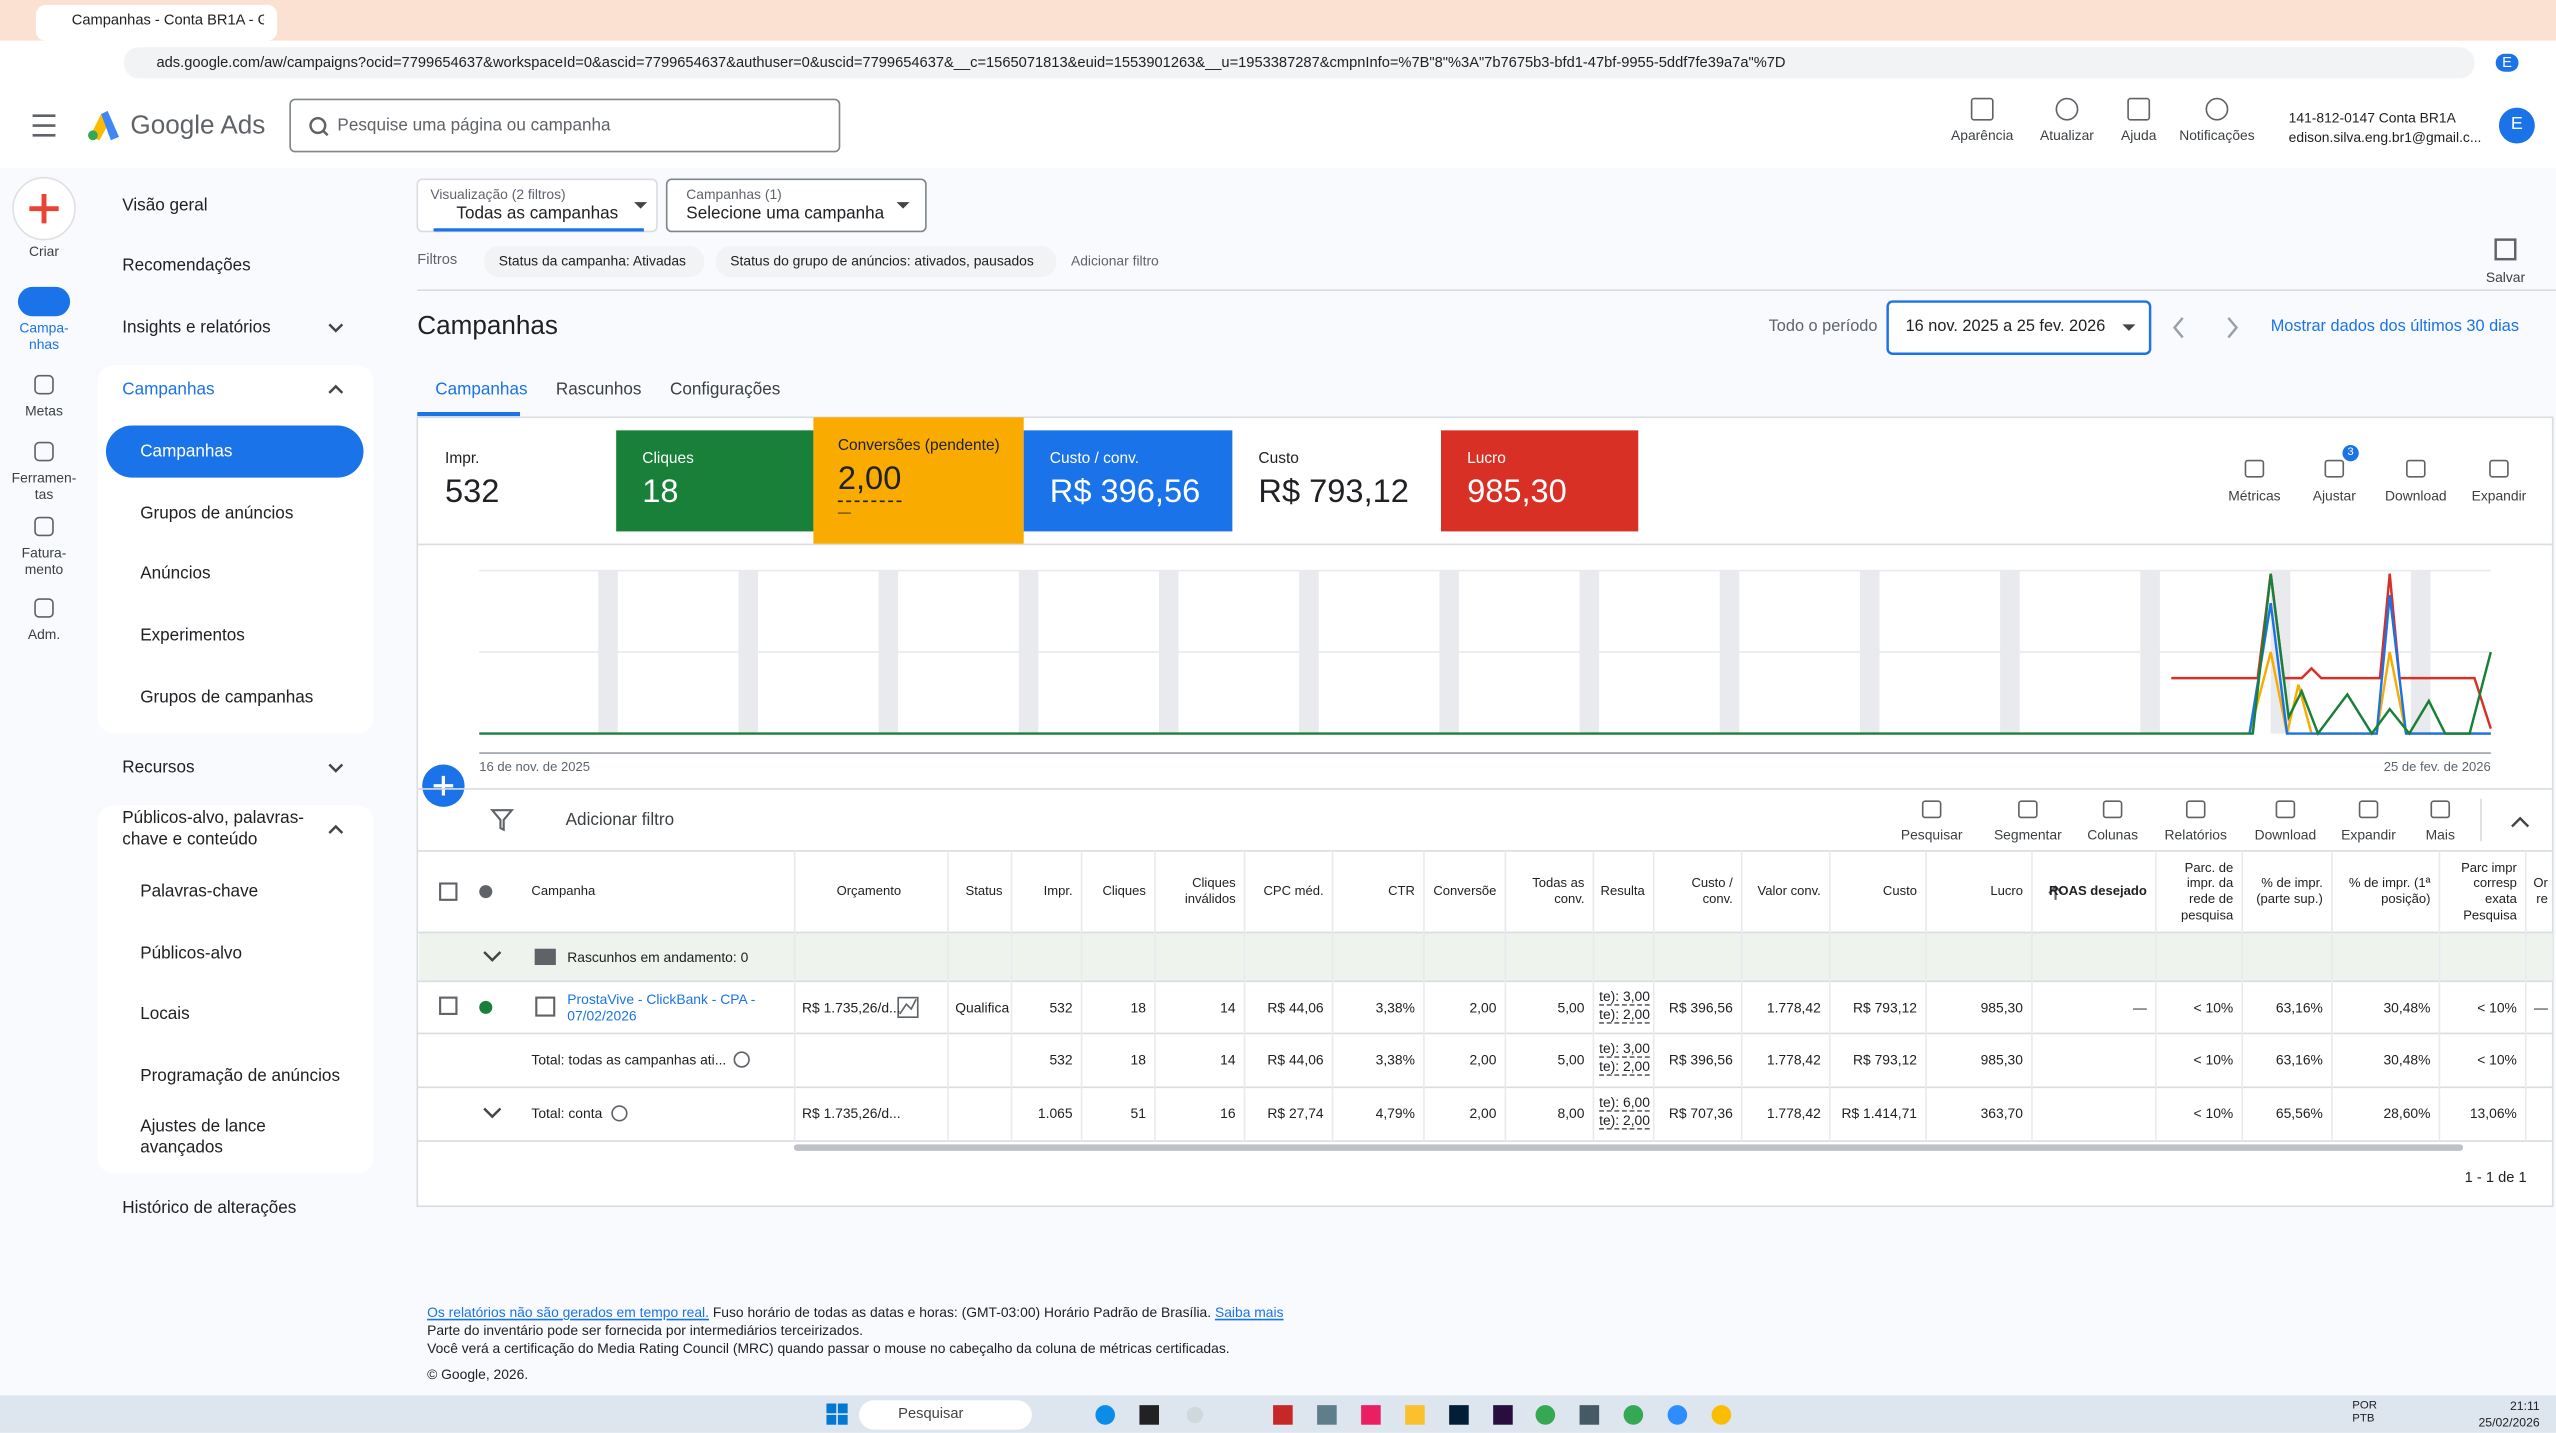 The width and height of the screenshot is (2556, 1433). What do you see at coordinates (1094, 458) in the screenshot?
I see `scorecard-label: Custo / conv.` at bounding box center [1094, 458].